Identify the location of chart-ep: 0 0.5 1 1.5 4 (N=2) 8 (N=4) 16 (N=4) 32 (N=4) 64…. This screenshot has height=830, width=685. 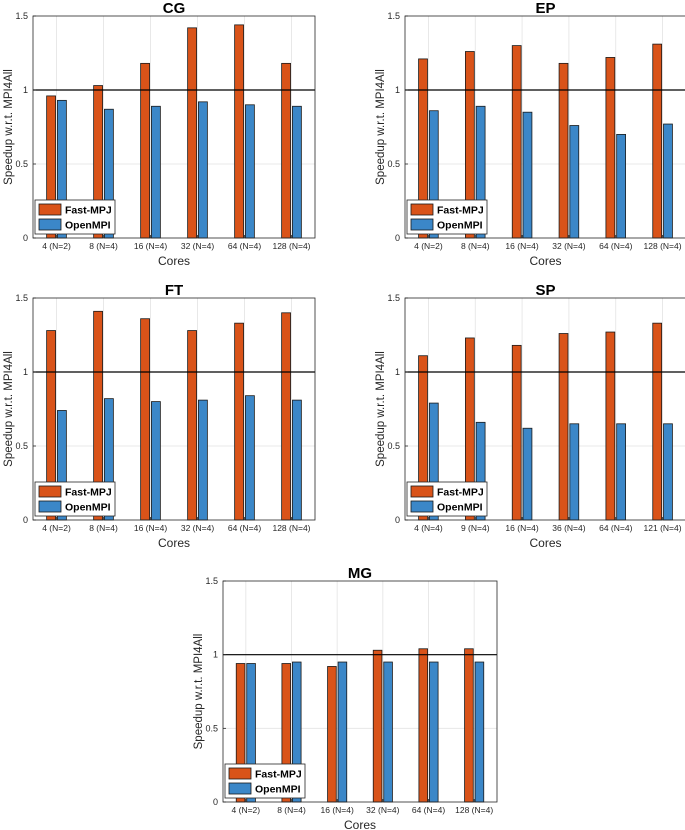
(530, 134).